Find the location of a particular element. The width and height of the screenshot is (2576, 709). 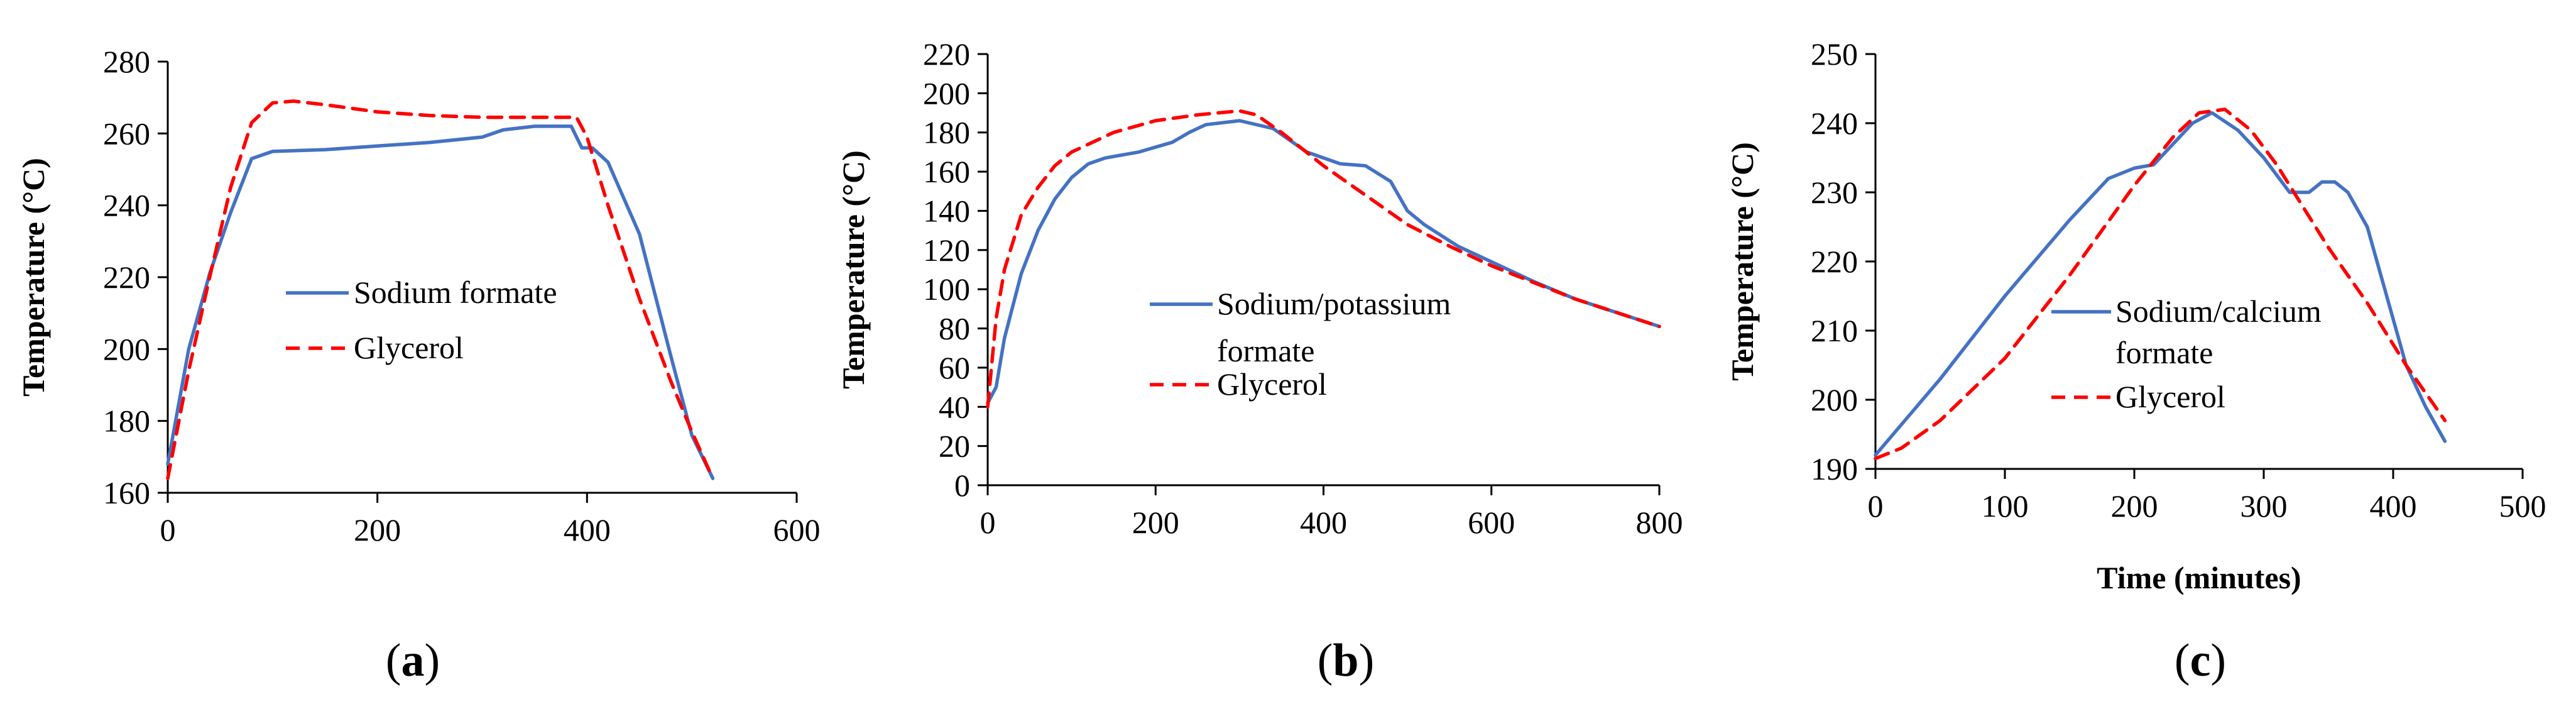

legend-label: Sodium formate is located at coordinates (455, 292).